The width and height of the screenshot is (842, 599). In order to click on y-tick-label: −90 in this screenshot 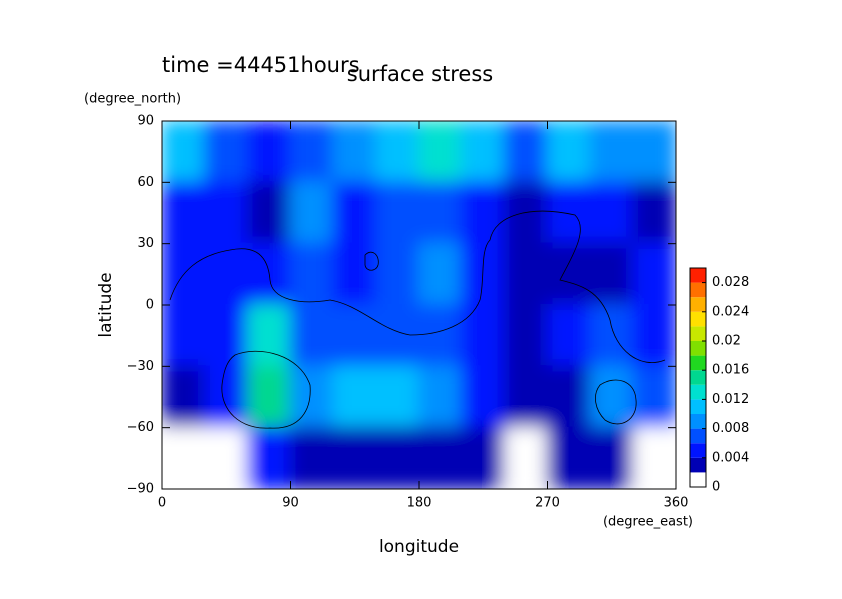, I will do `click(140, 489)`.